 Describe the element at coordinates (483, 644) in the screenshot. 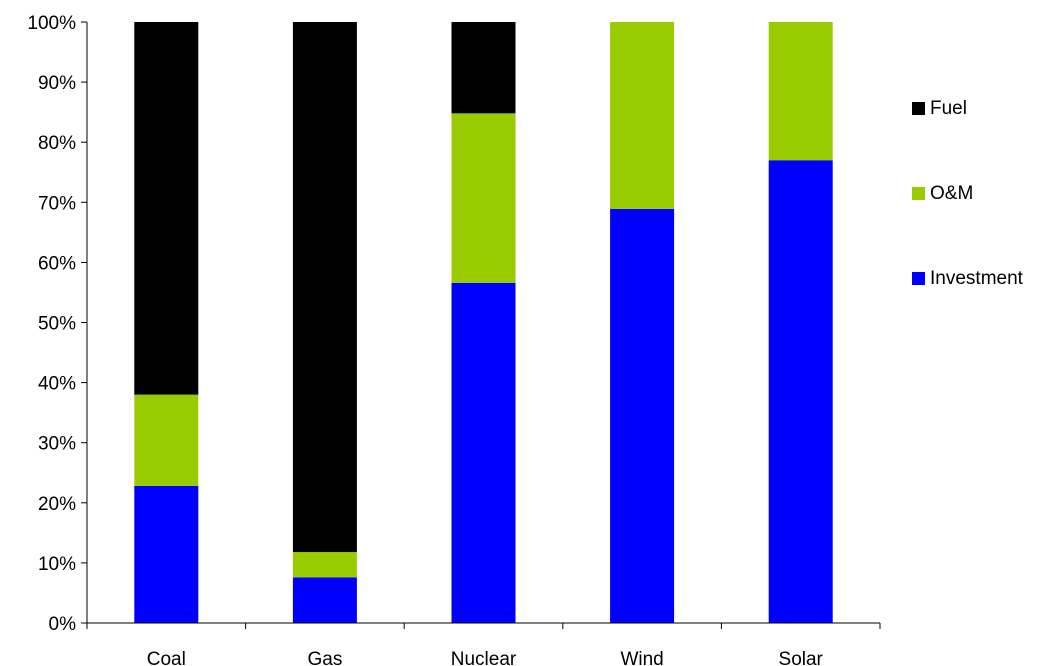

I see `x-axis-ticks: Coal Gas Nuclear Wind Solar` at that location.